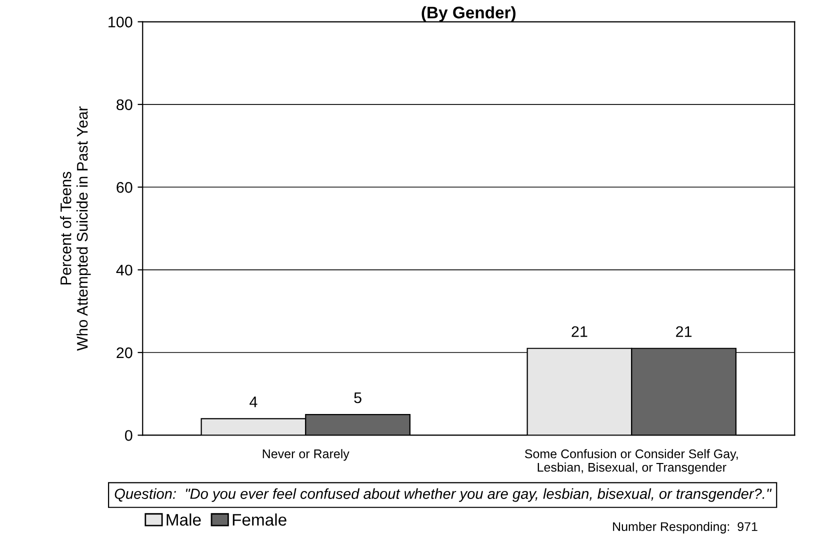 The image size is (815, 544). What do you see at coordinates (124, 270) in the screenshot?
I see `y-tick-label: 40` at bounding box center [124, 270].